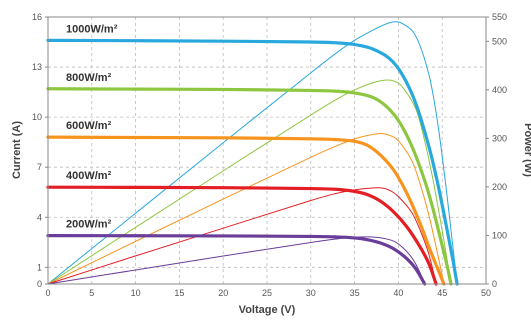  What do you see at coordinates (526, 150) in the screenshot?
I see `y-axis-title-right: Power (W)` at bounding box center [526, 150].